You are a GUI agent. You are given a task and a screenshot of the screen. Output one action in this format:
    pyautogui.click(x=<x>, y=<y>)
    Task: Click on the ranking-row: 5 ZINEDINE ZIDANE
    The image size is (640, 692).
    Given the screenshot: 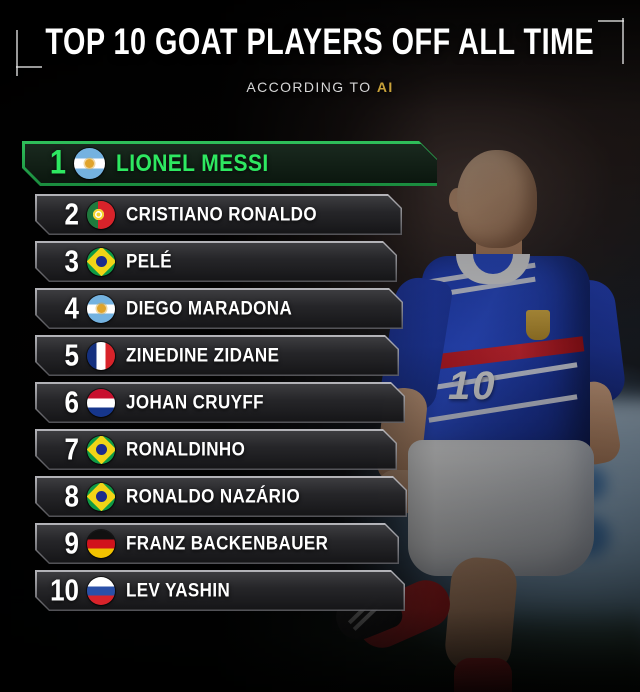 What is the action you would take?
    pyautogui.click(x=337, y=355)
    